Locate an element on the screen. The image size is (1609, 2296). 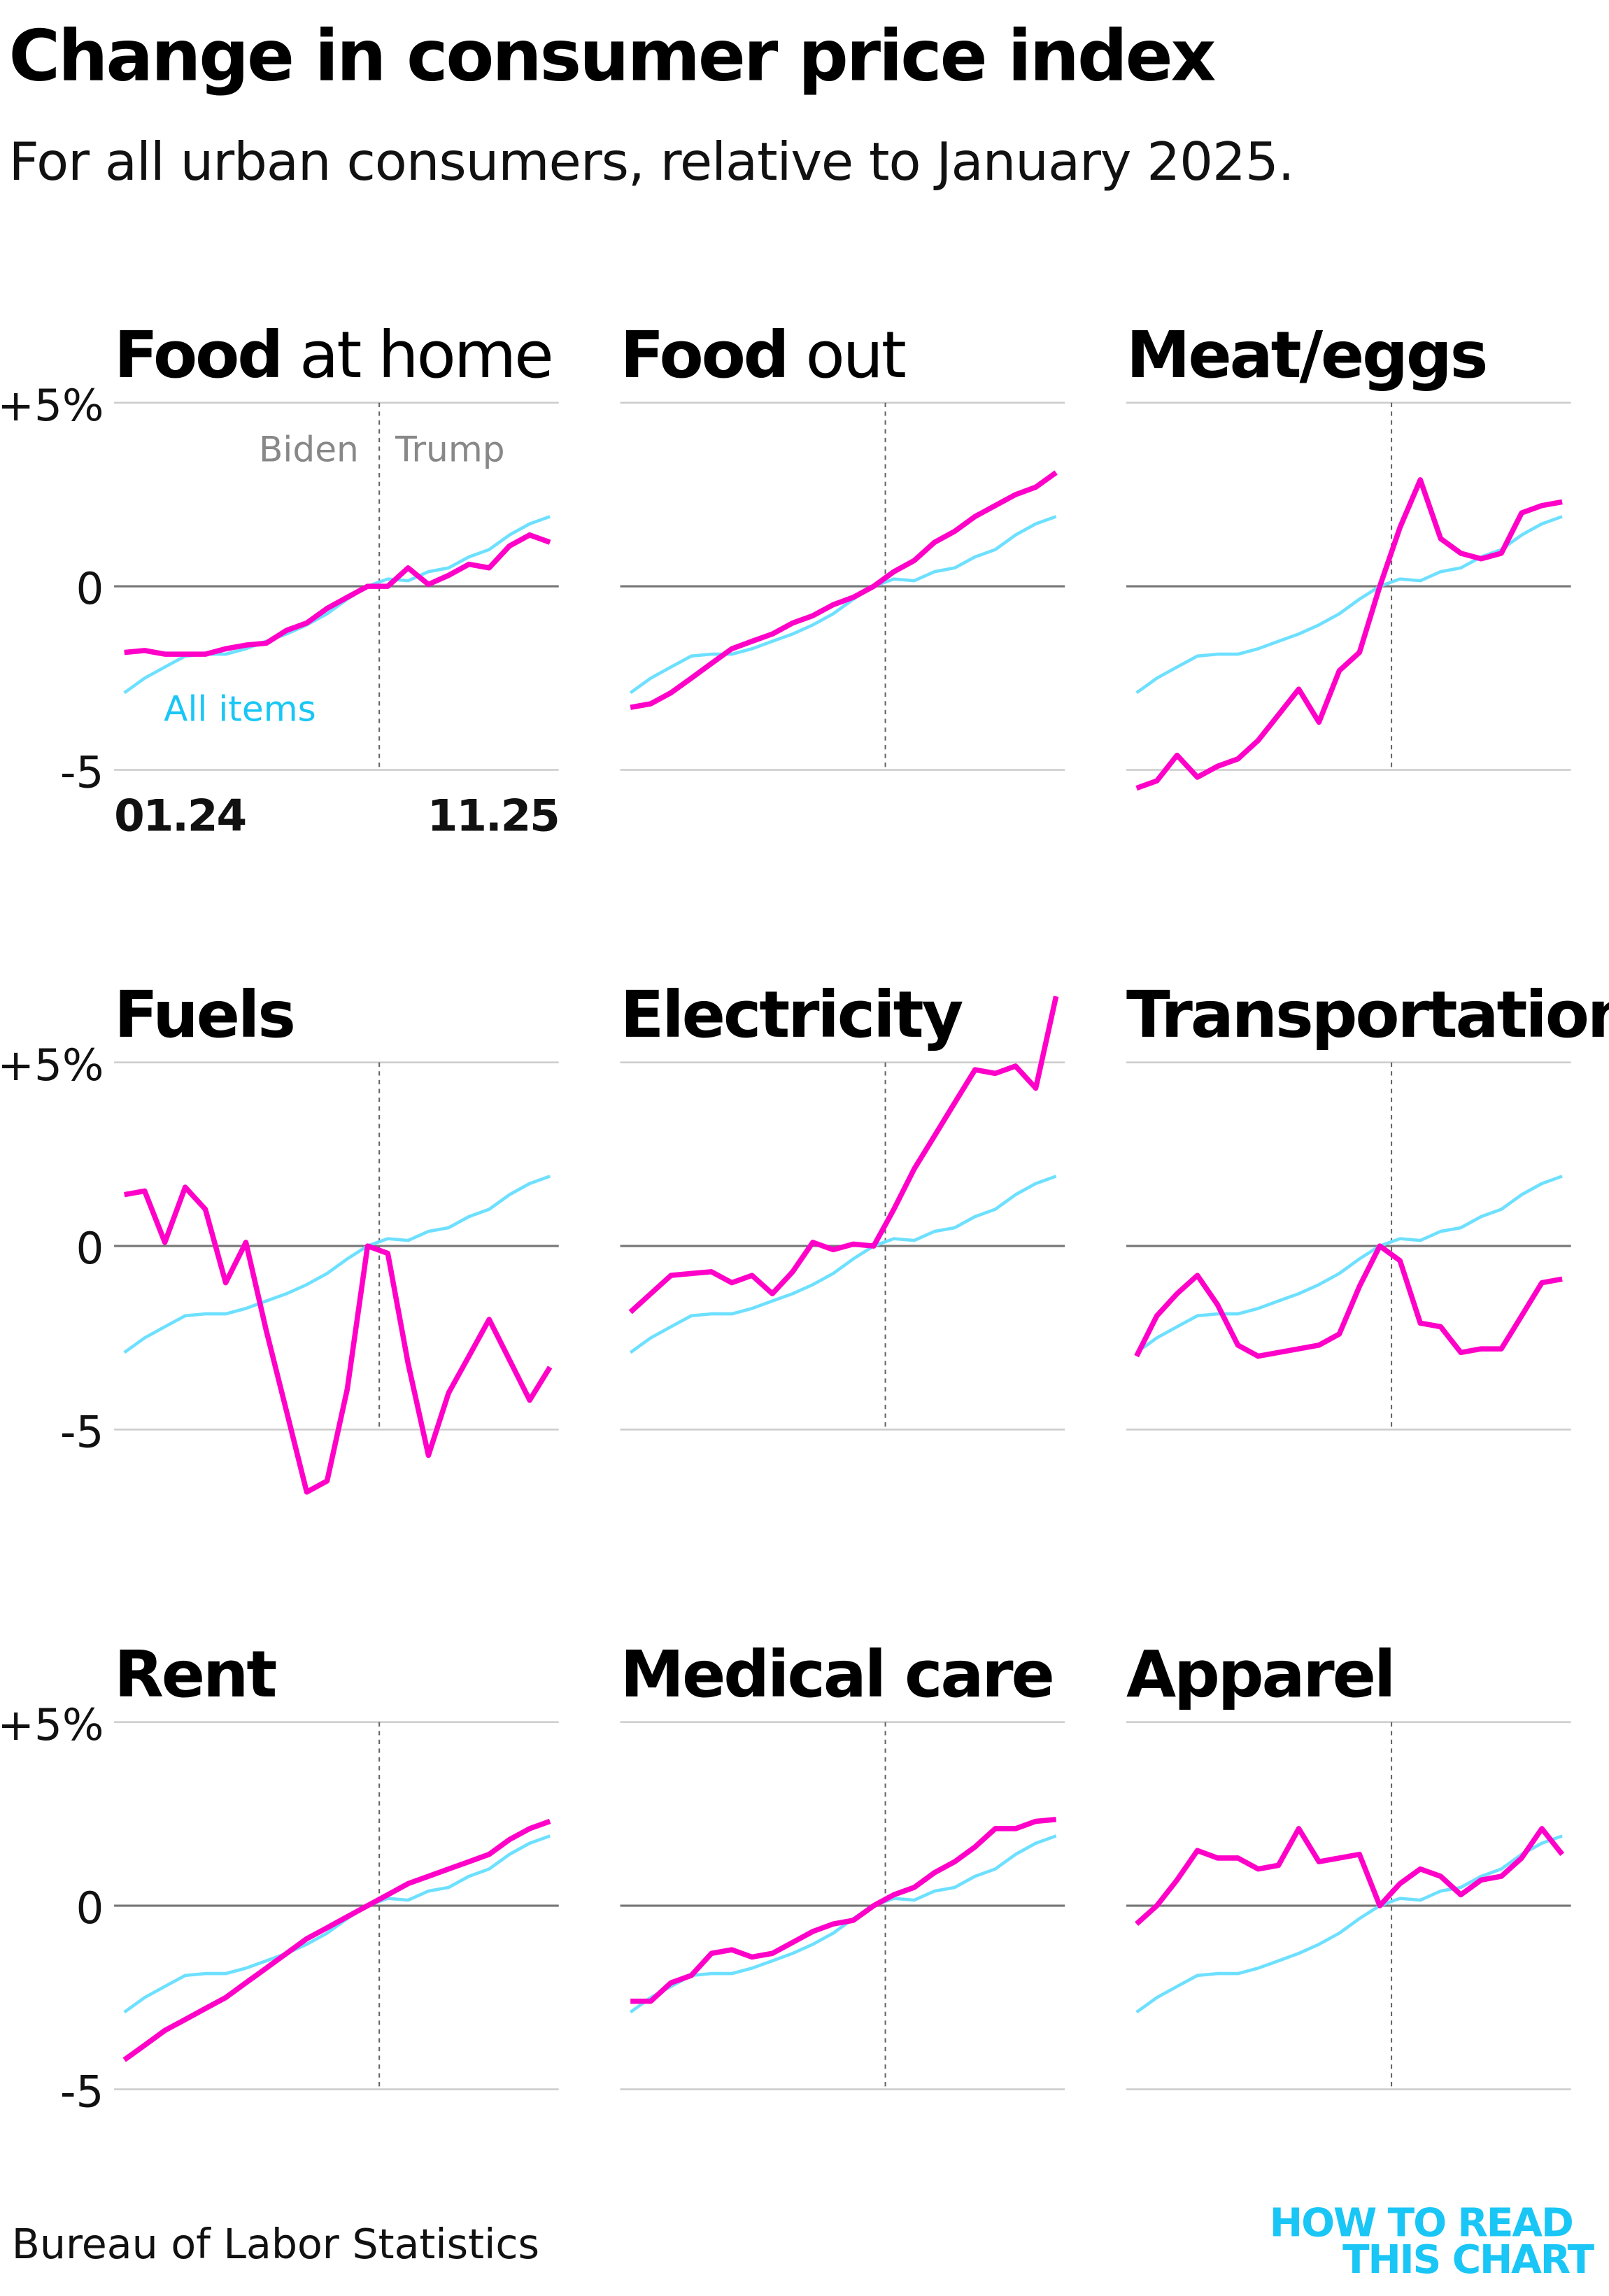
panel-title: Medical care is located at coordinates (837, 1674).